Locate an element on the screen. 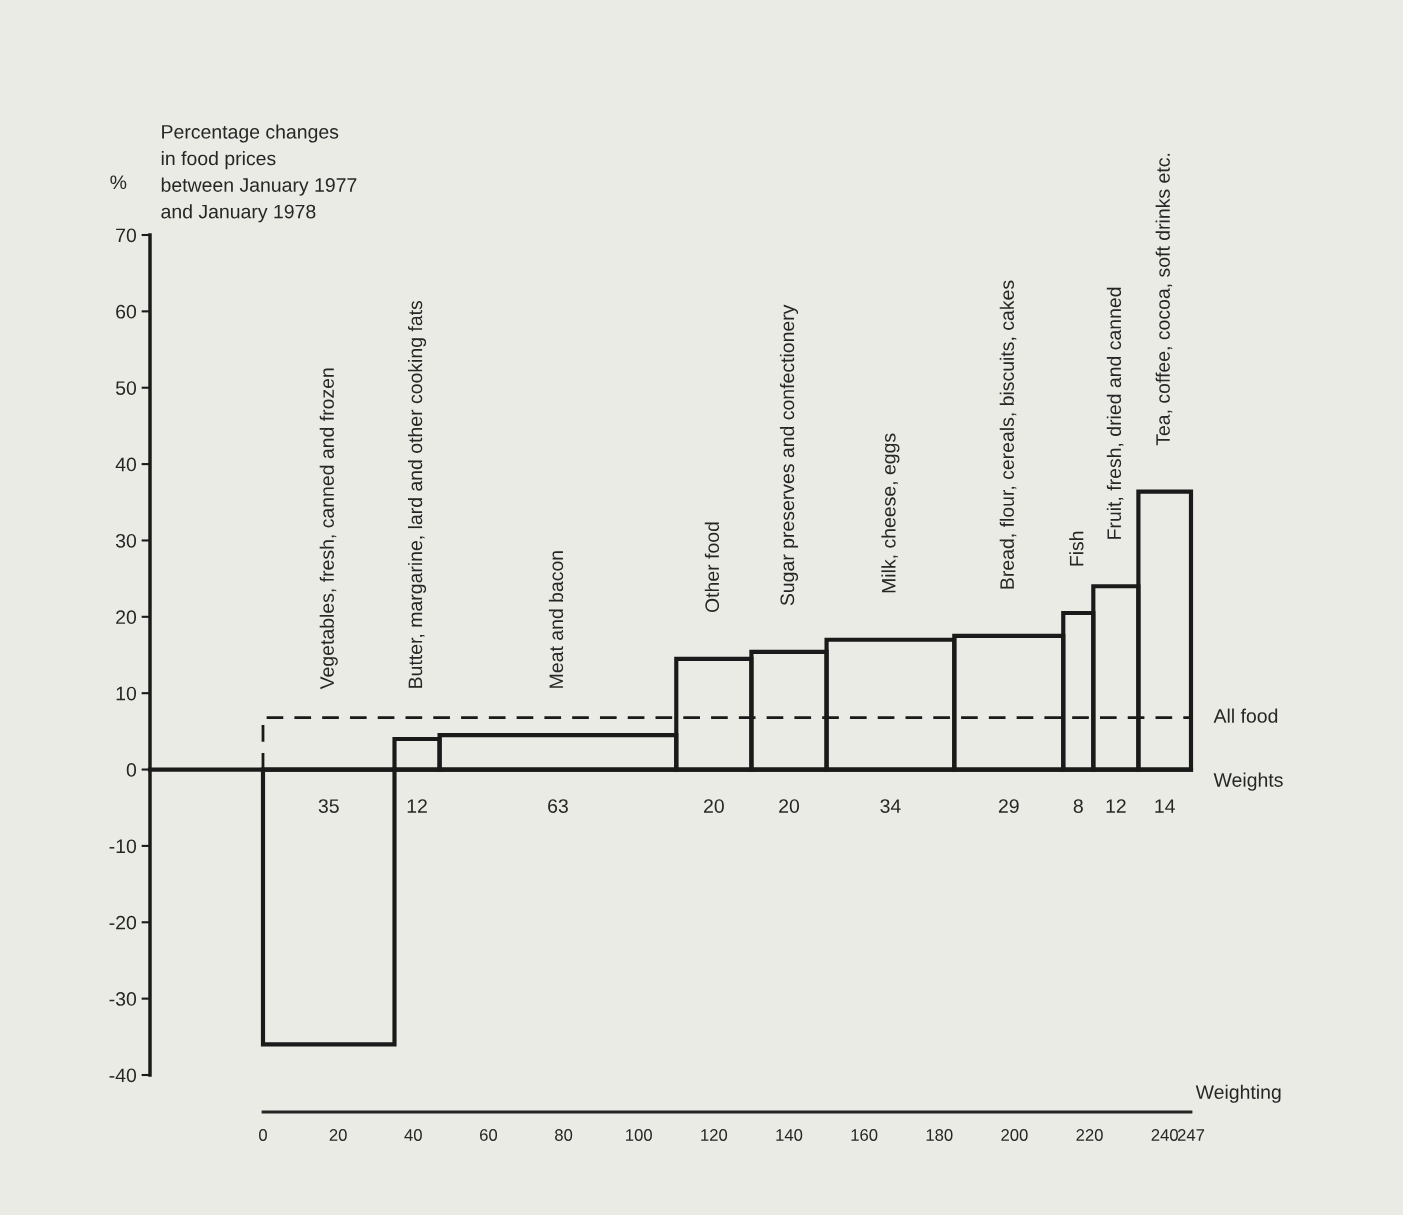 The image size is (1403, 1215). text: Weights is located at coordinates (1248, 781).